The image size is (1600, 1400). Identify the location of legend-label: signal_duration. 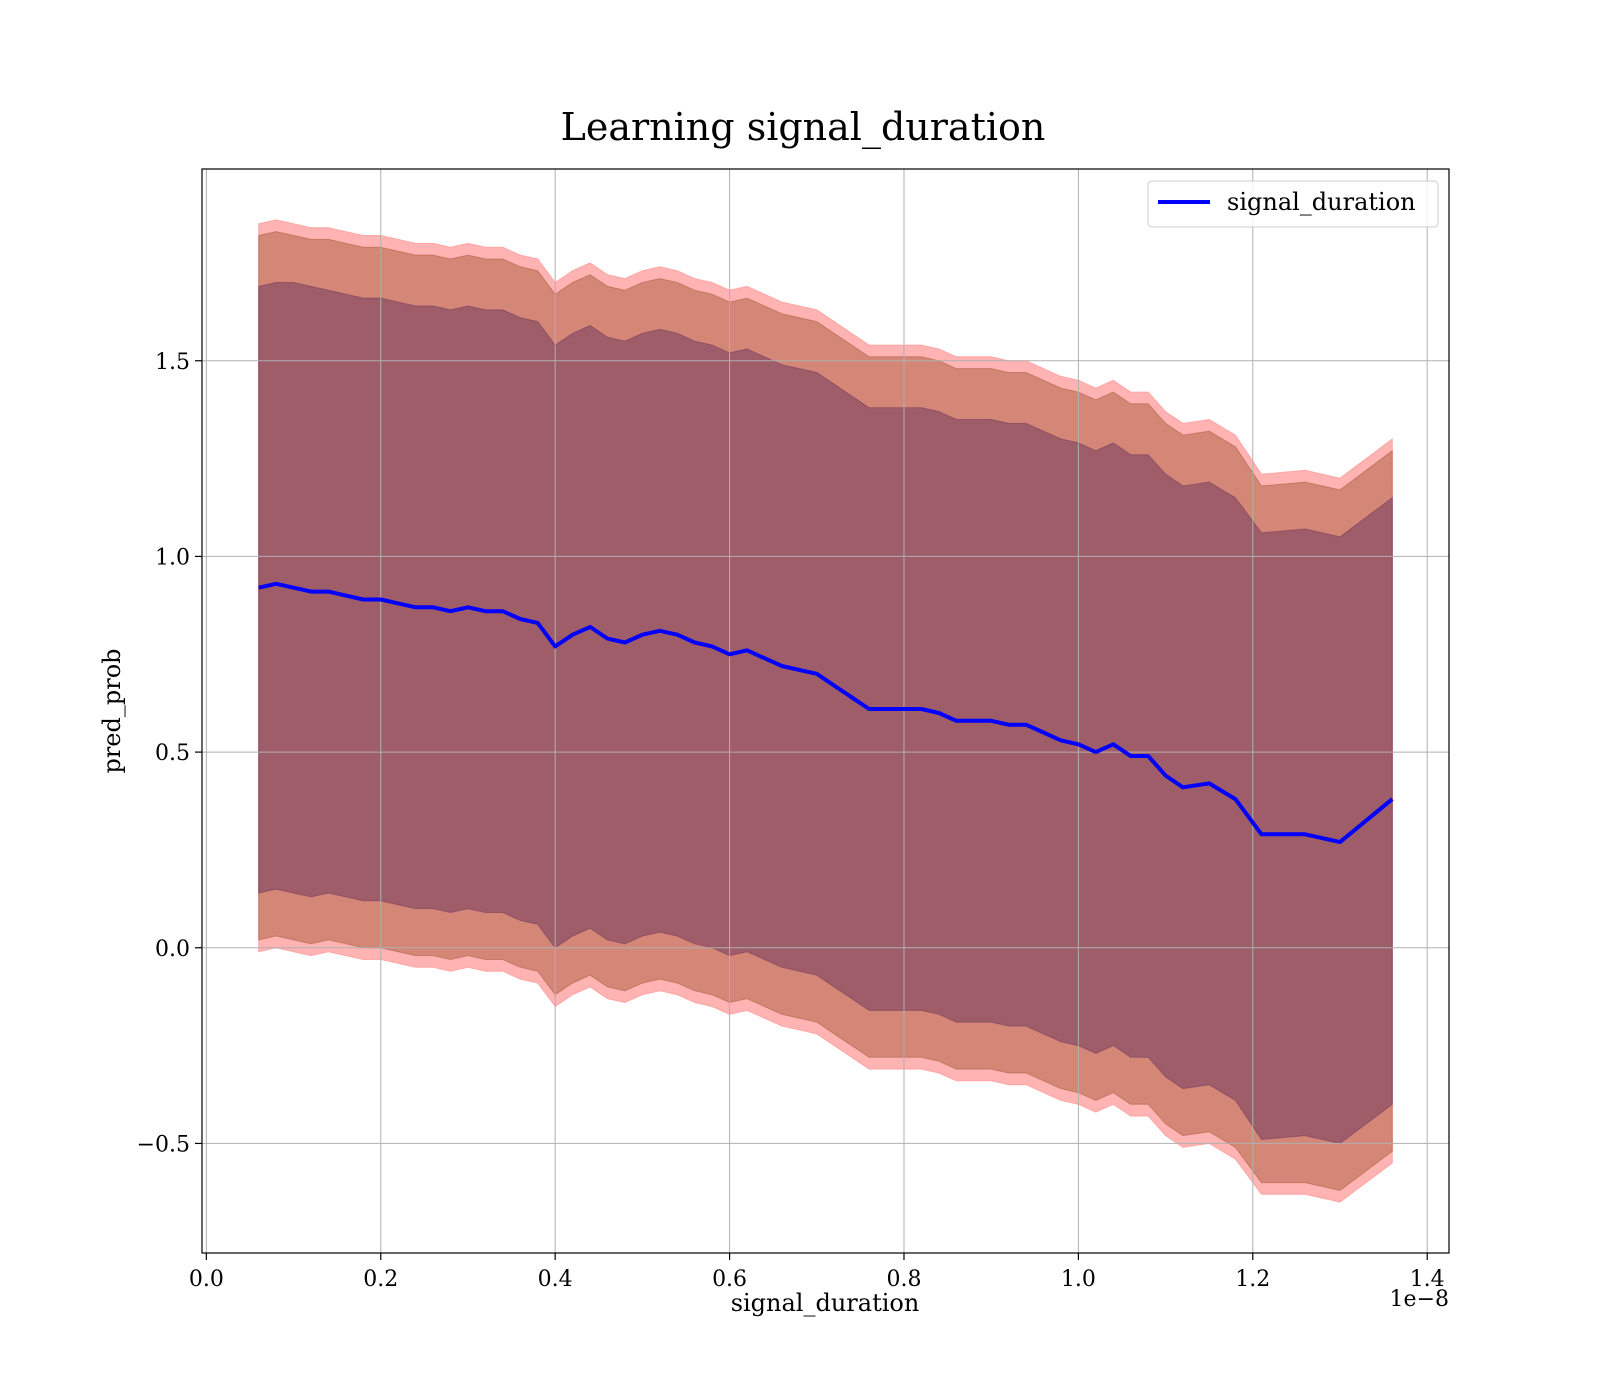
(1321, 202).